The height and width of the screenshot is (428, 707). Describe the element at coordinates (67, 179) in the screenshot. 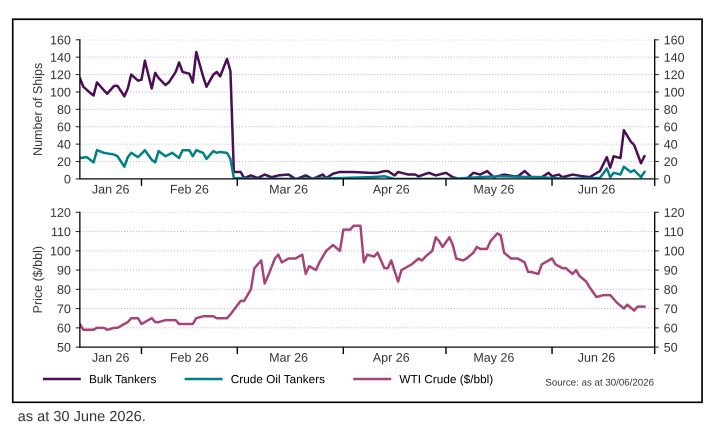

I see `y-tick-label: 0` at that location.